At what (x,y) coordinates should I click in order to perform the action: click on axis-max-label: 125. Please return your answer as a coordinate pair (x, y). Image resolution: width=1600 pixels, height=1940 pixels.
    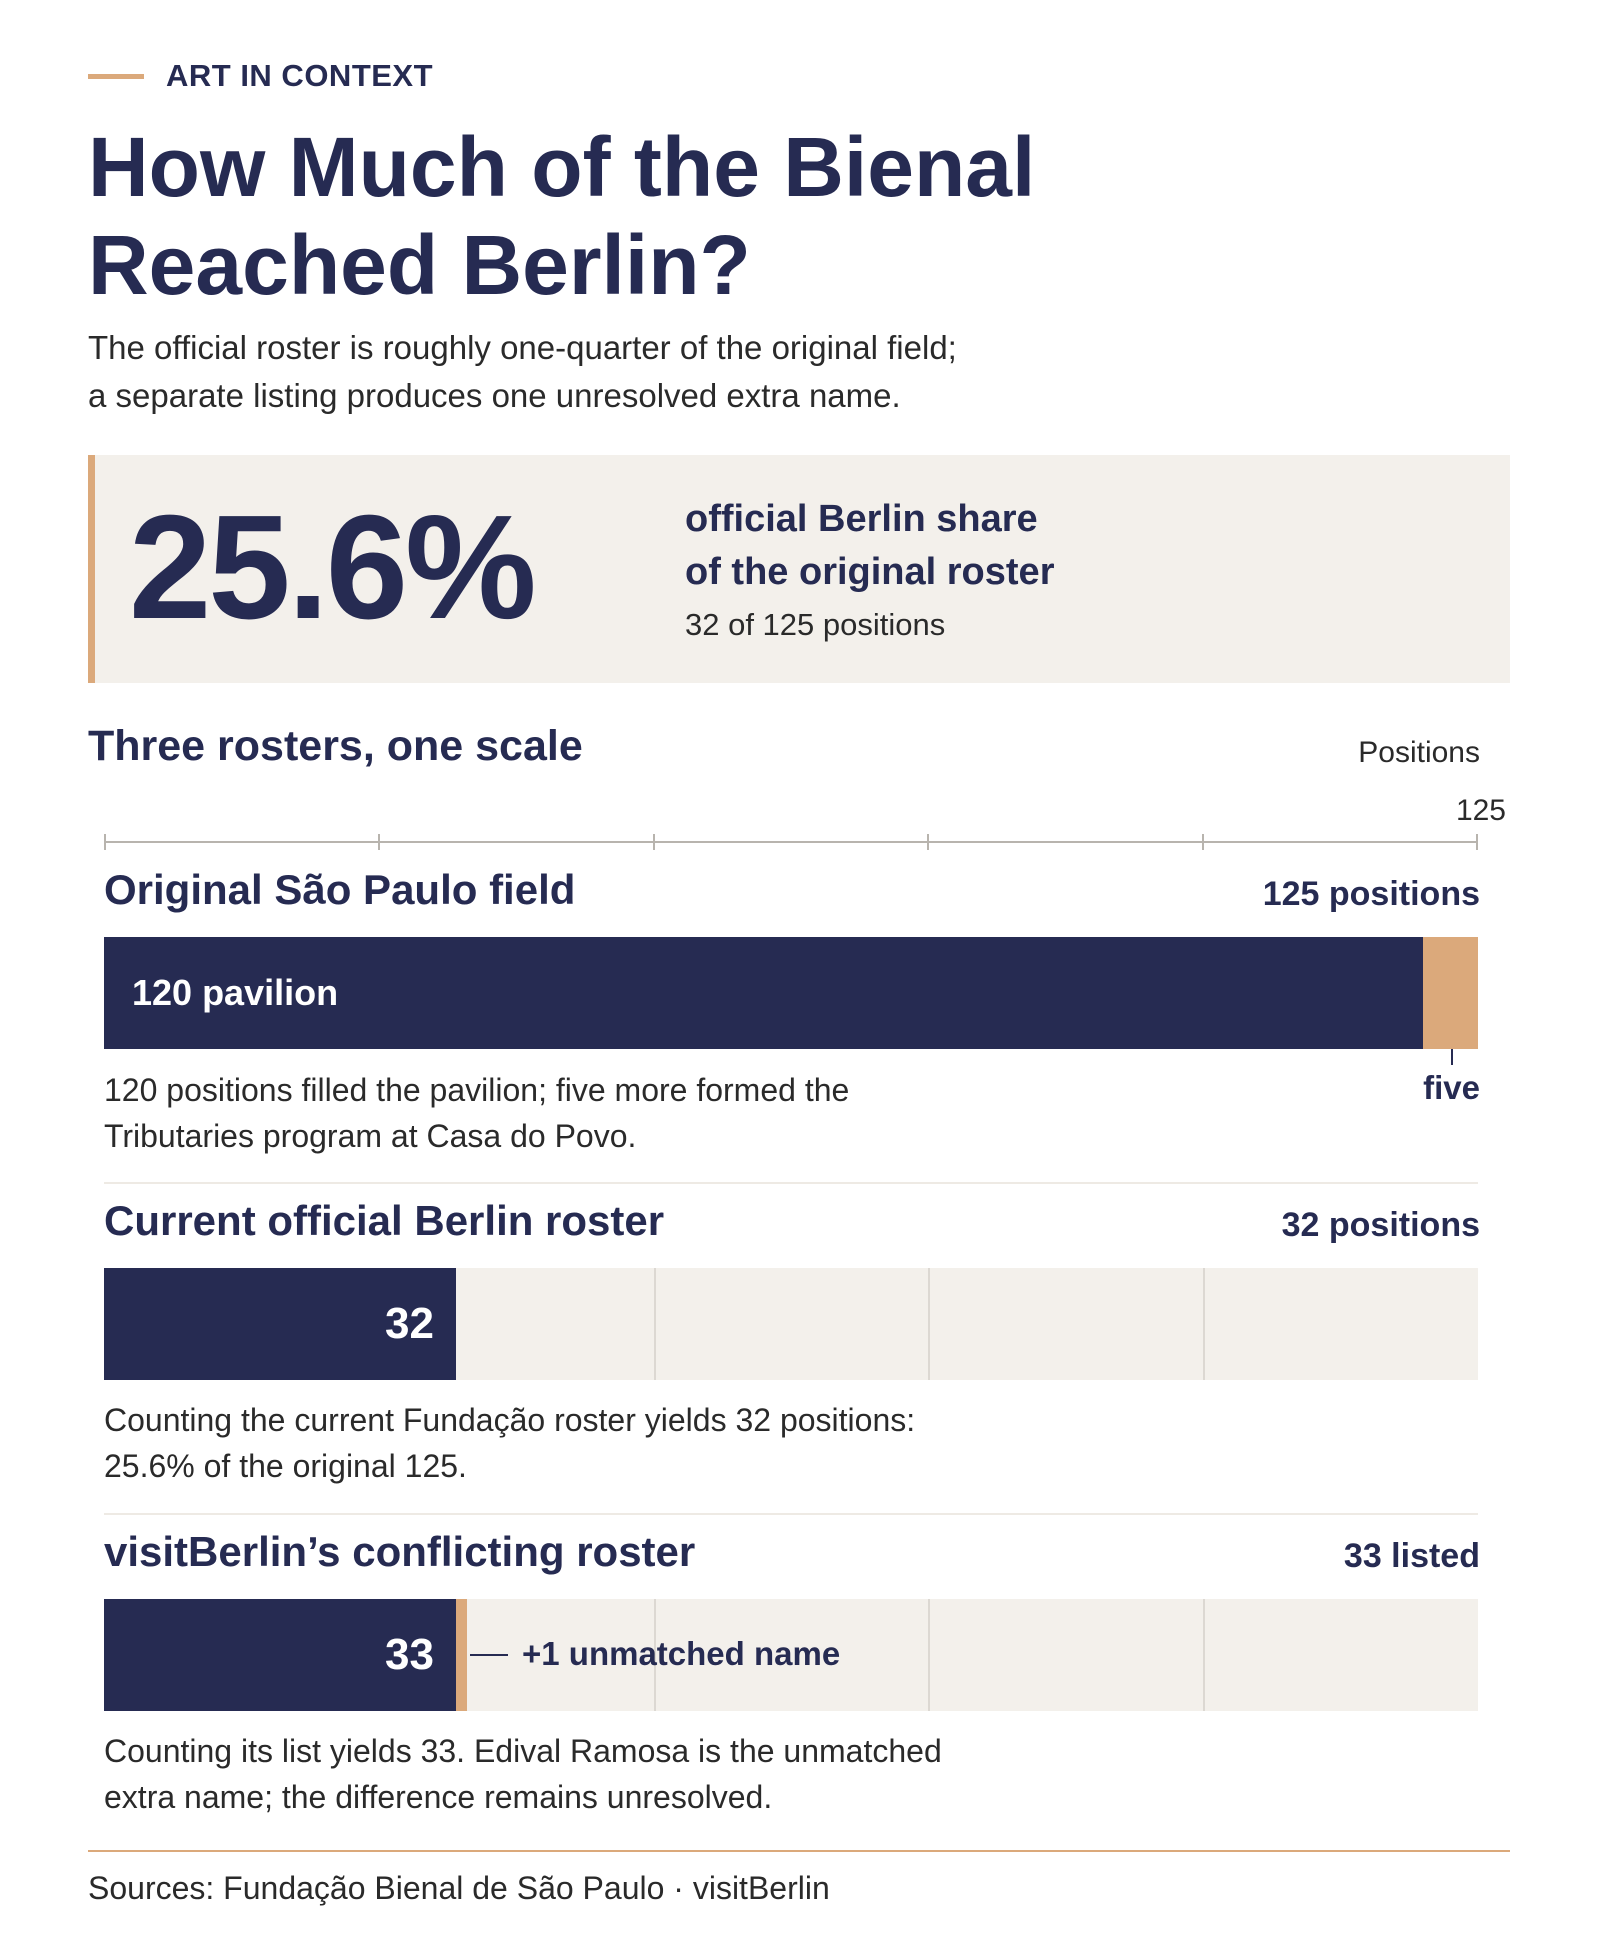
    Looking at the image, I should click on (1480, 810).